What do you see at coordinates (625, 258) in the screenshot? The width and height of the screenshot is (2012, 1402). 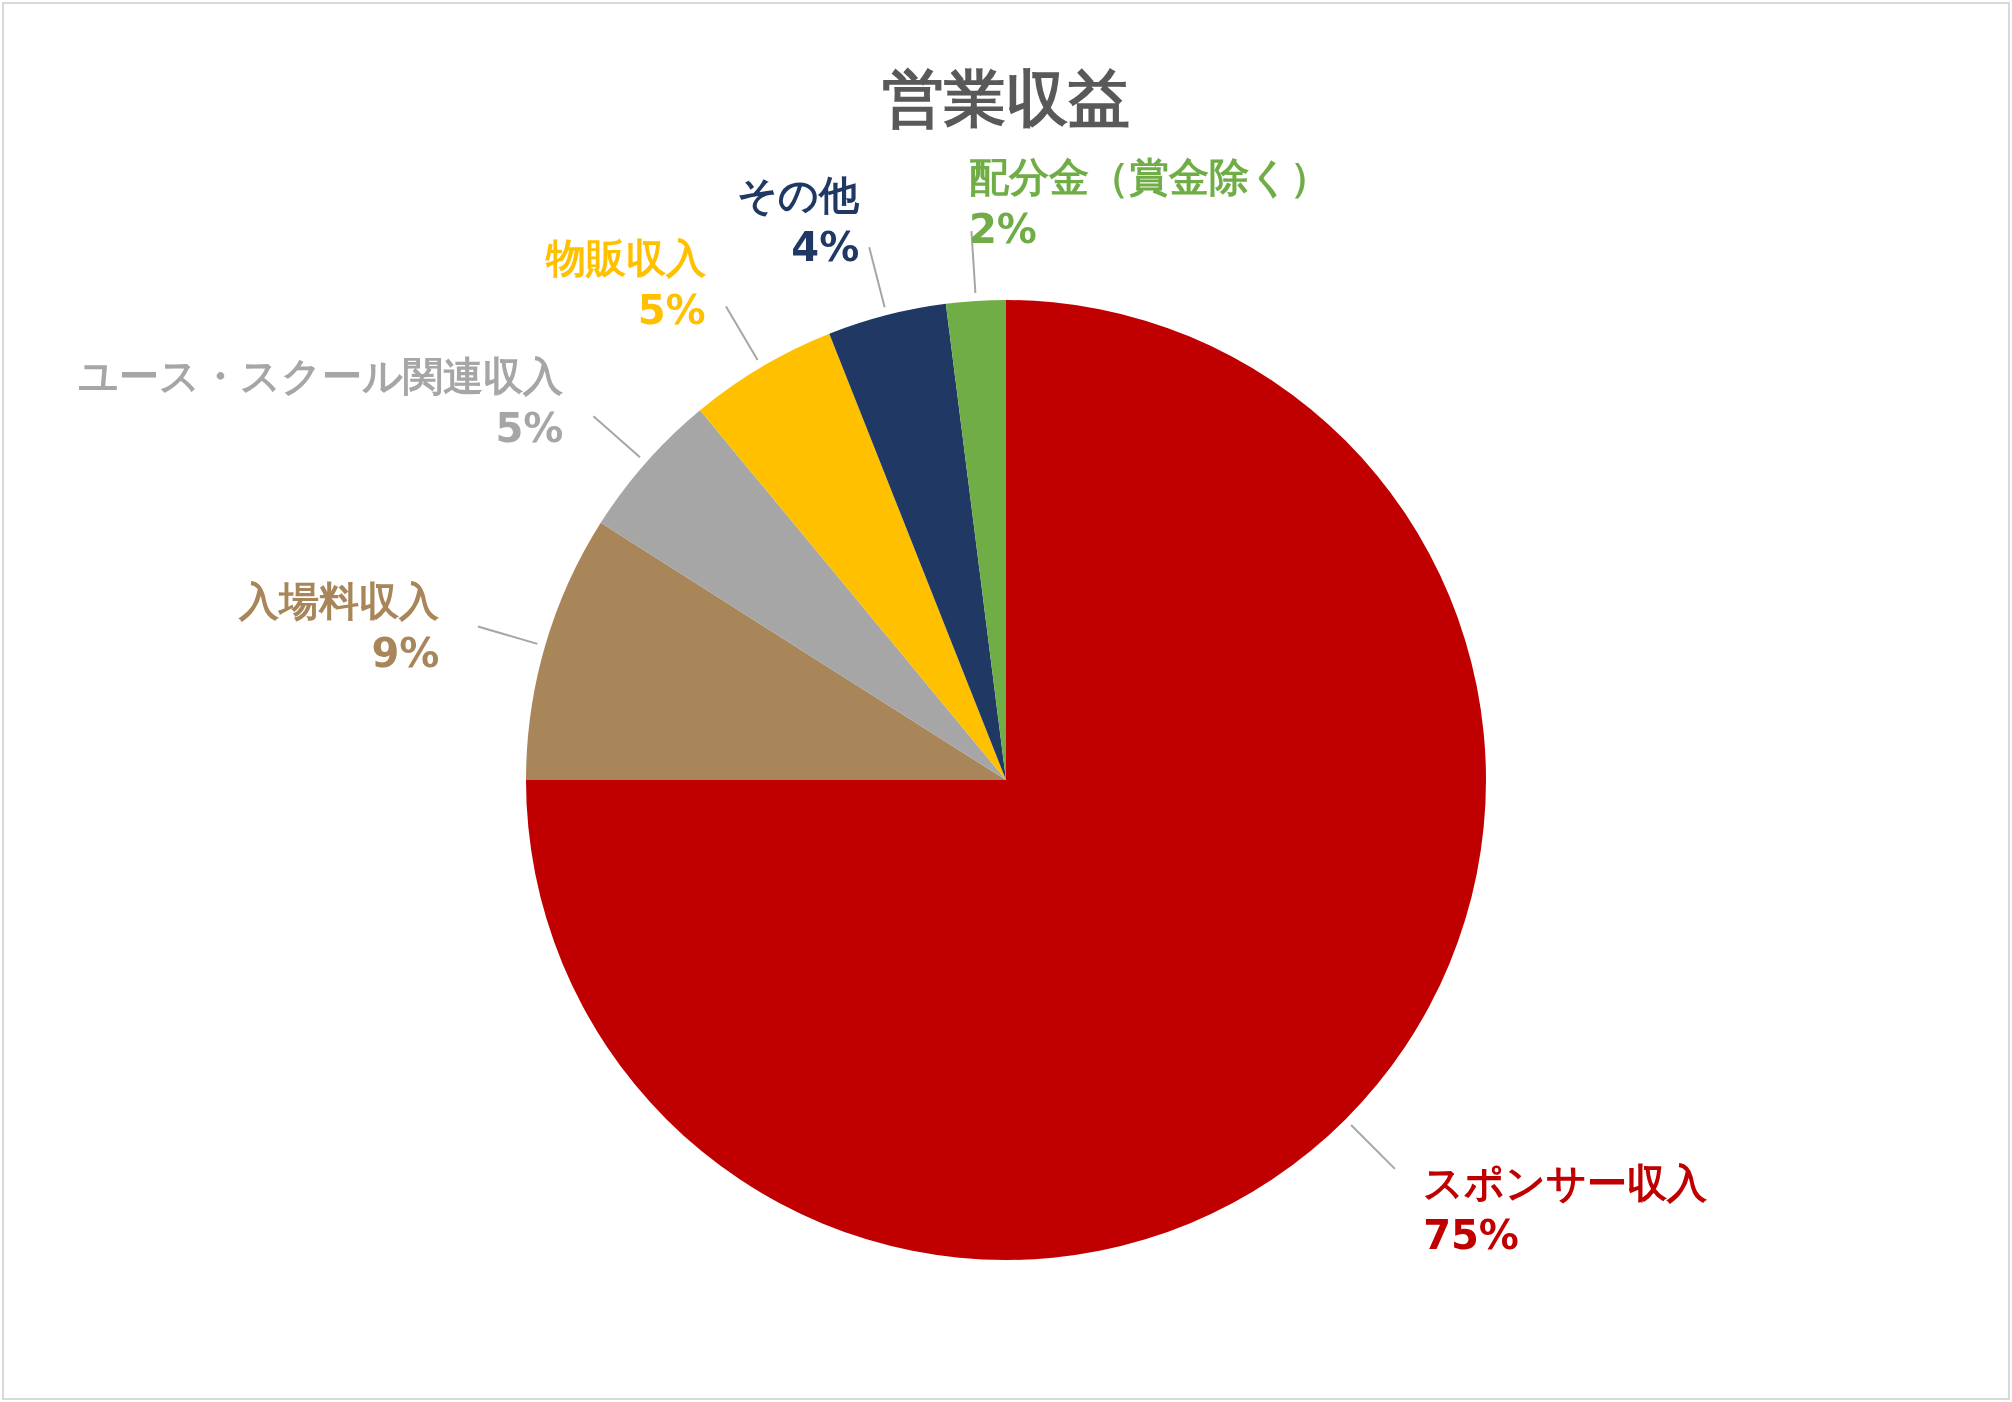 I see `slice-label: 物販収入` at bounding box center [625, 258].